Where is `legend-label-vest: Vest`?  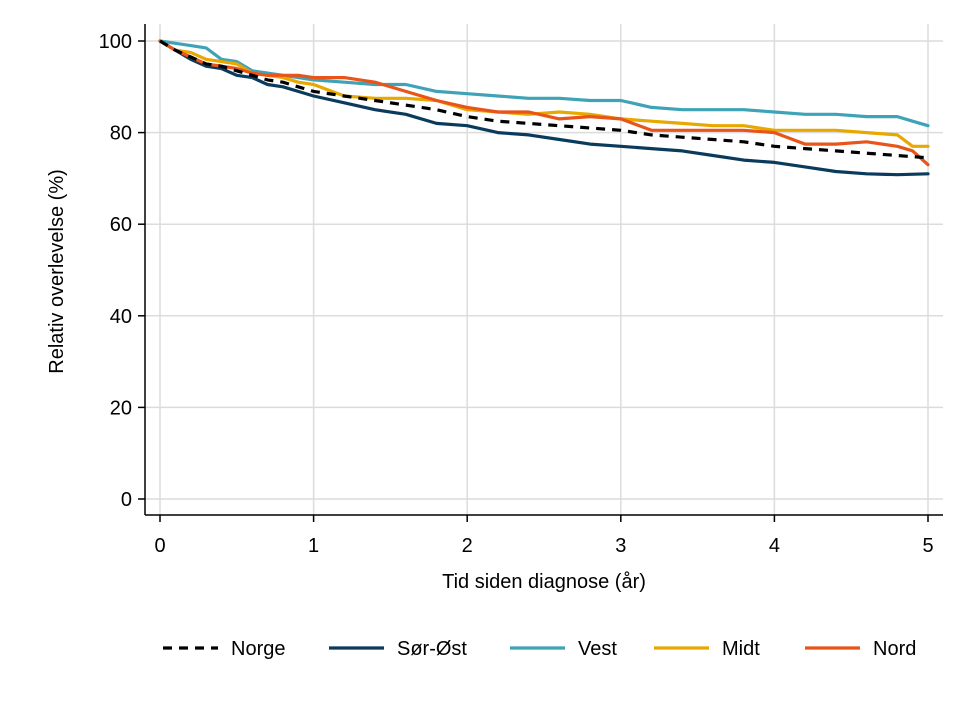 legend-label-vest: Vest is located at coordinates (597, 649).